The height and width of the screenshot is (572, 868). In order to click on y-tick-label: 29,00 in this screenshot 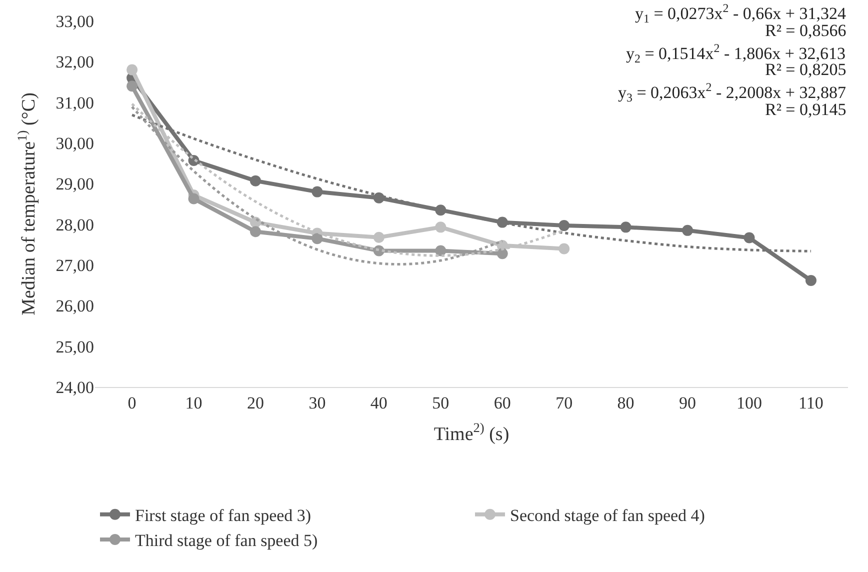, I will do `click(75, 184)`.